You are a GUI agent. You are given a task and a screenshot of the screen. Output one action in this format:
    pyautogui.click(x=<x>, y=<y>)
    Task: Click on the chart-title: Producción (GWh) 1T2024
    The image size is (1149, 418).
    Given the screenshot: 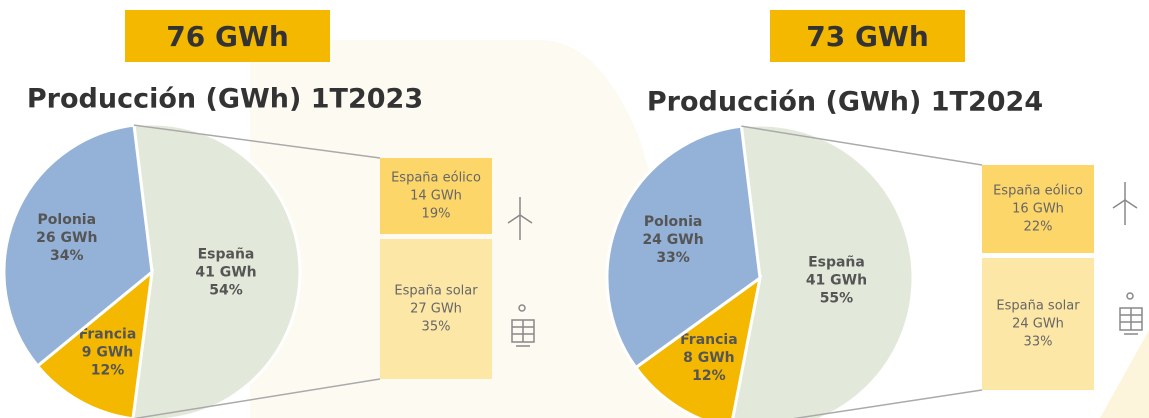 What is the action you would take?
    pyautogui.click(x=845, y=102)
    